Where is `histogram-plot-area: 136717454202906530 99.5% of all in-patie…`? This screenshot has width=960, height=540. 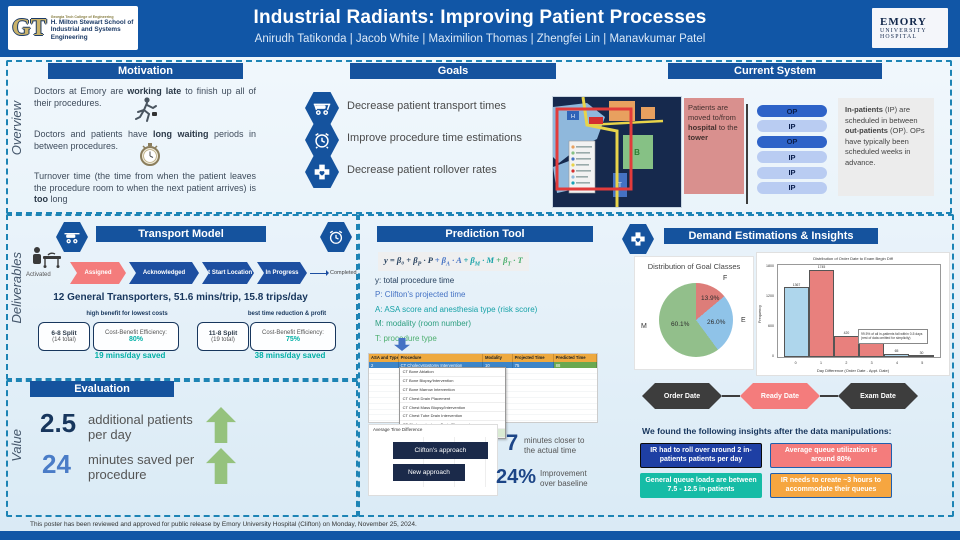
histogram-plot-area: 136717454202906530 99.5% of all in-patie… is located at coordinates (859, 311).